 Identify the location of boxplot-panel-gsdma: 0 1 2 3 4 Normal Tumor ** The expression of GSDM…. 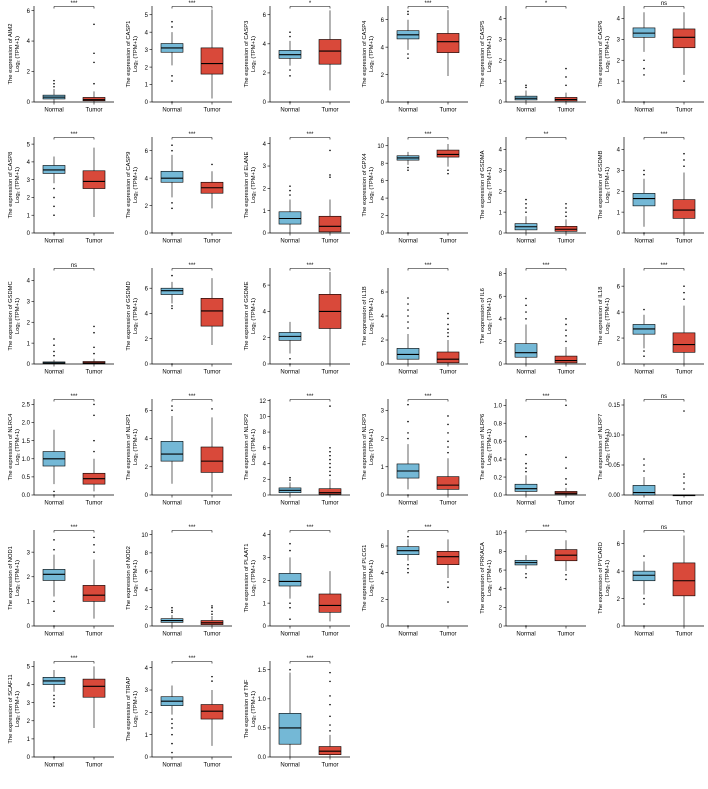
(531, 196).